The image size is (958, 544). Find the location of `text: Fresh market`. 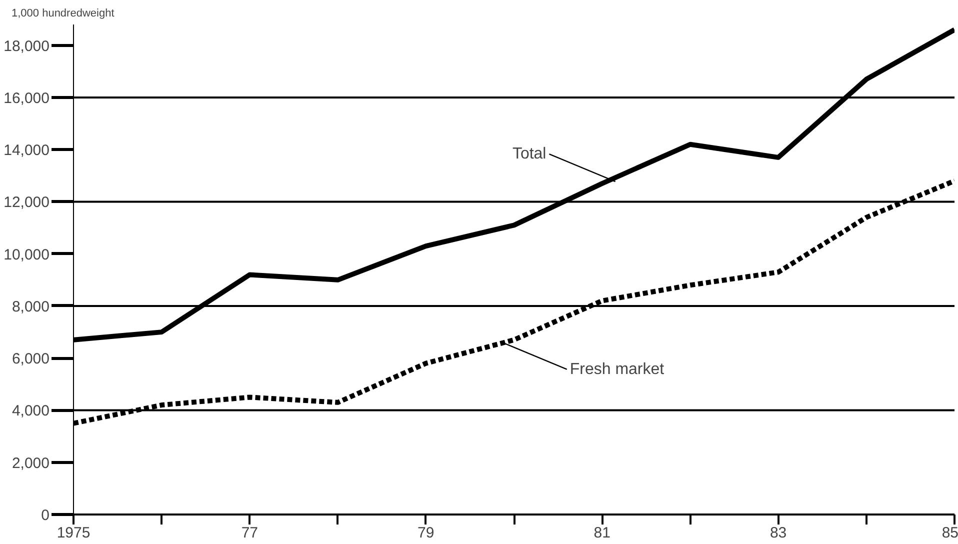

text: Fresh market is located at coordinates (617, 369).